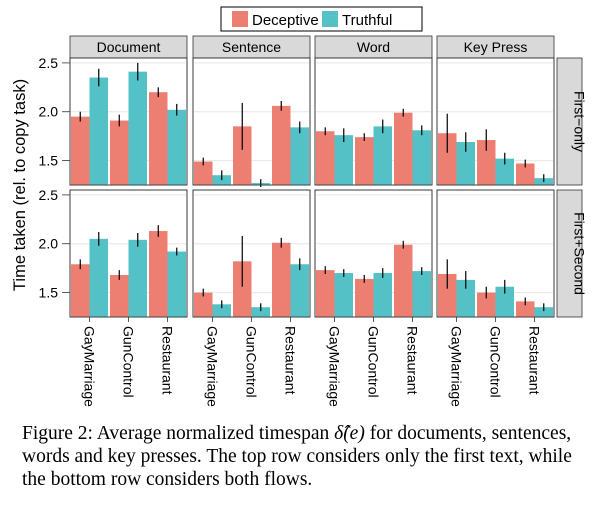 Image resolution: width=600 pixels, height=514 pixels. Describe the element at coordinates (240, 19) in the screenshot. I see `legend-swatch-deceptive` at that location.